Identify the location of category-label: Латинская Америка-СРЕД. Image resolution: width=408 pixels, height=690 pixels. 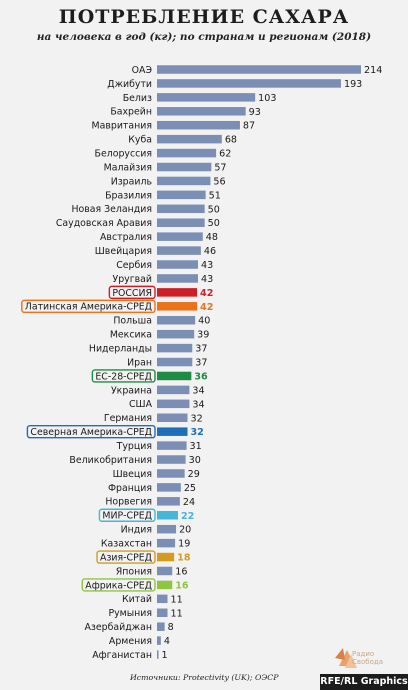
(88, 307).